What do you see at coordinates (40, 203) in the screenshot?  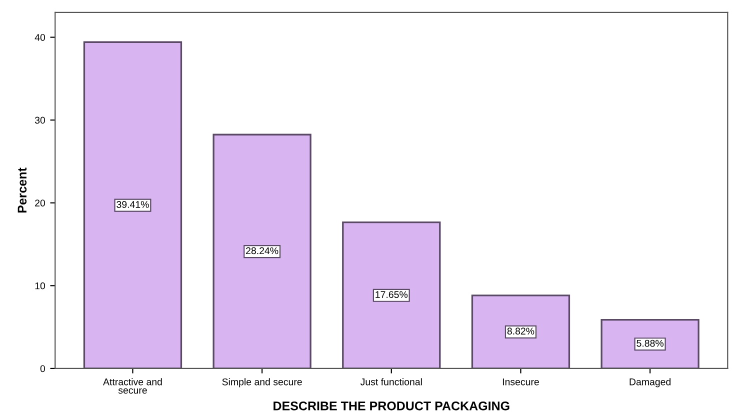 I see `y-tick-label: 20` at bounding box center [40, 203].